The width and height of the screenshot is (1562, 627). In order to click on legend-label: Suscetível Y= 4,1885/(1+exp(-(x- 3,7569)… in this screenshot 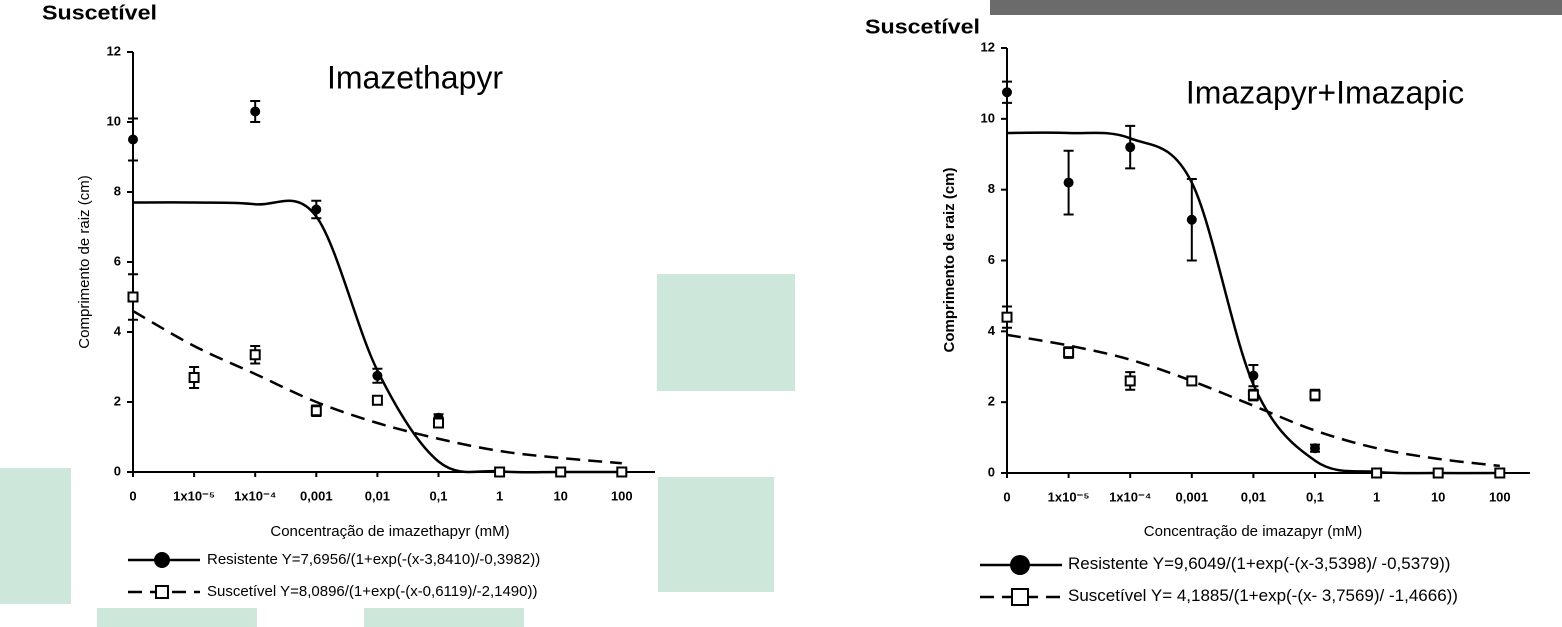, I will do `click(1263, 595)`.